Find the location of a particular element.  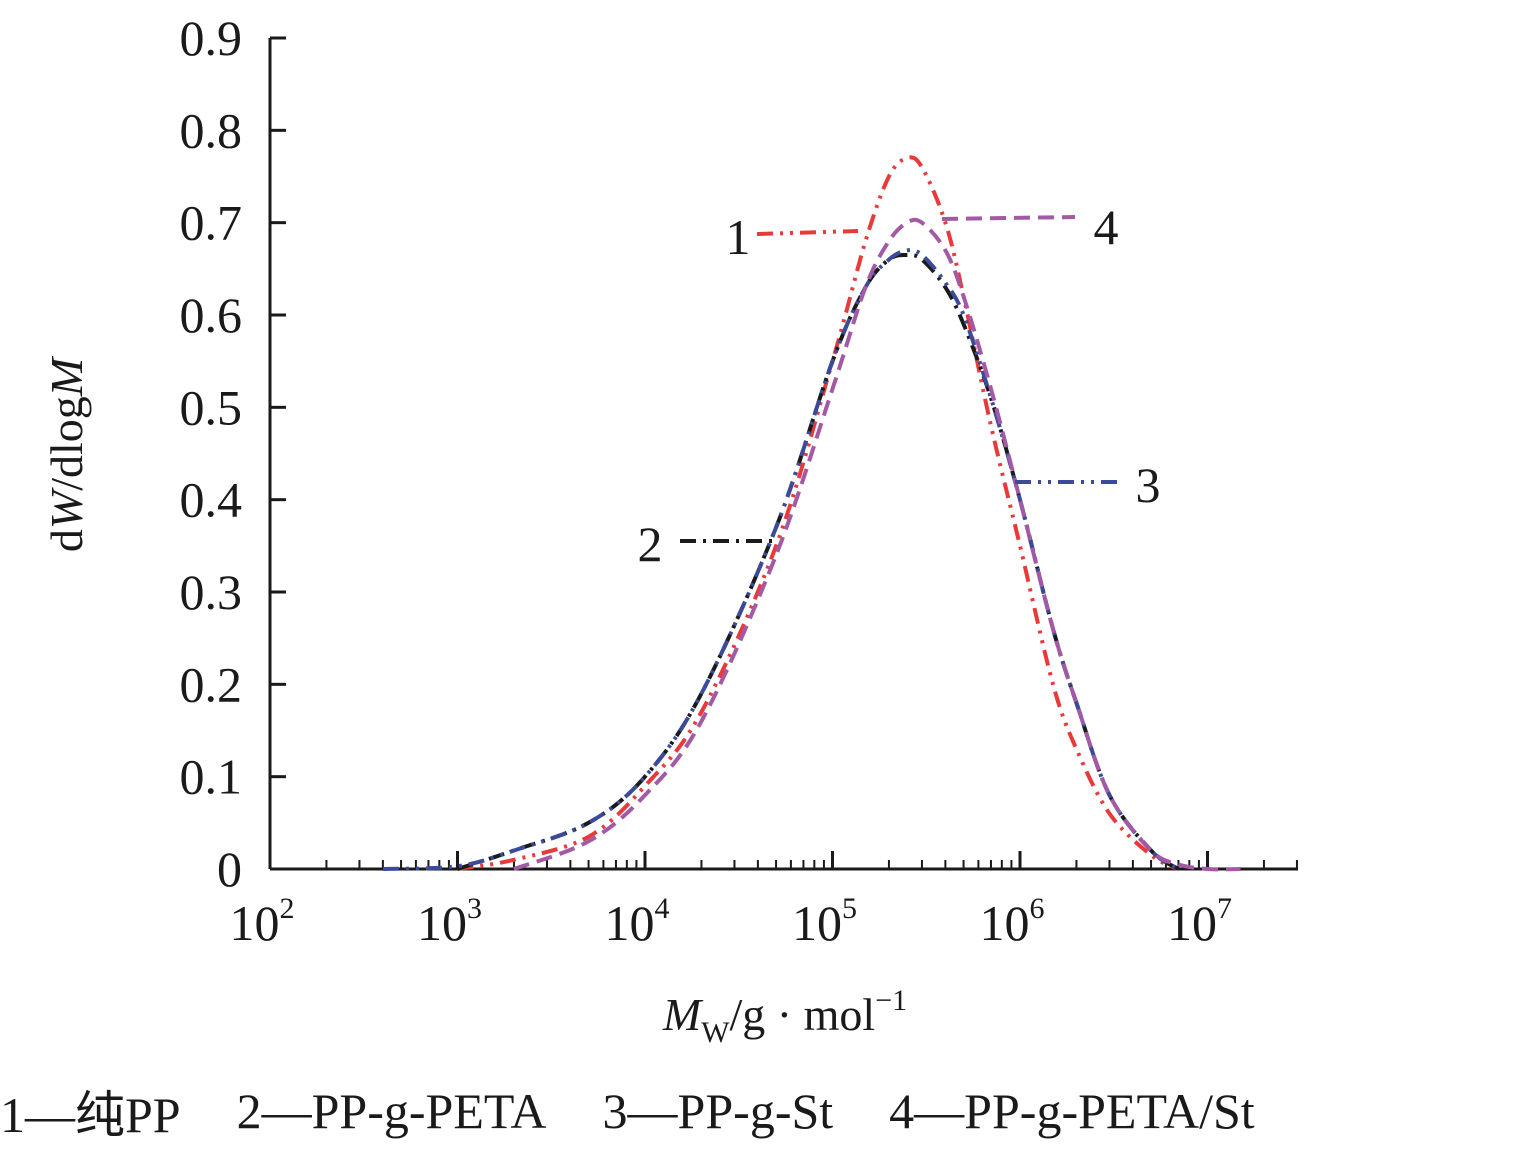

x-axis-title-main: M is located at coordinates (683, 1014).